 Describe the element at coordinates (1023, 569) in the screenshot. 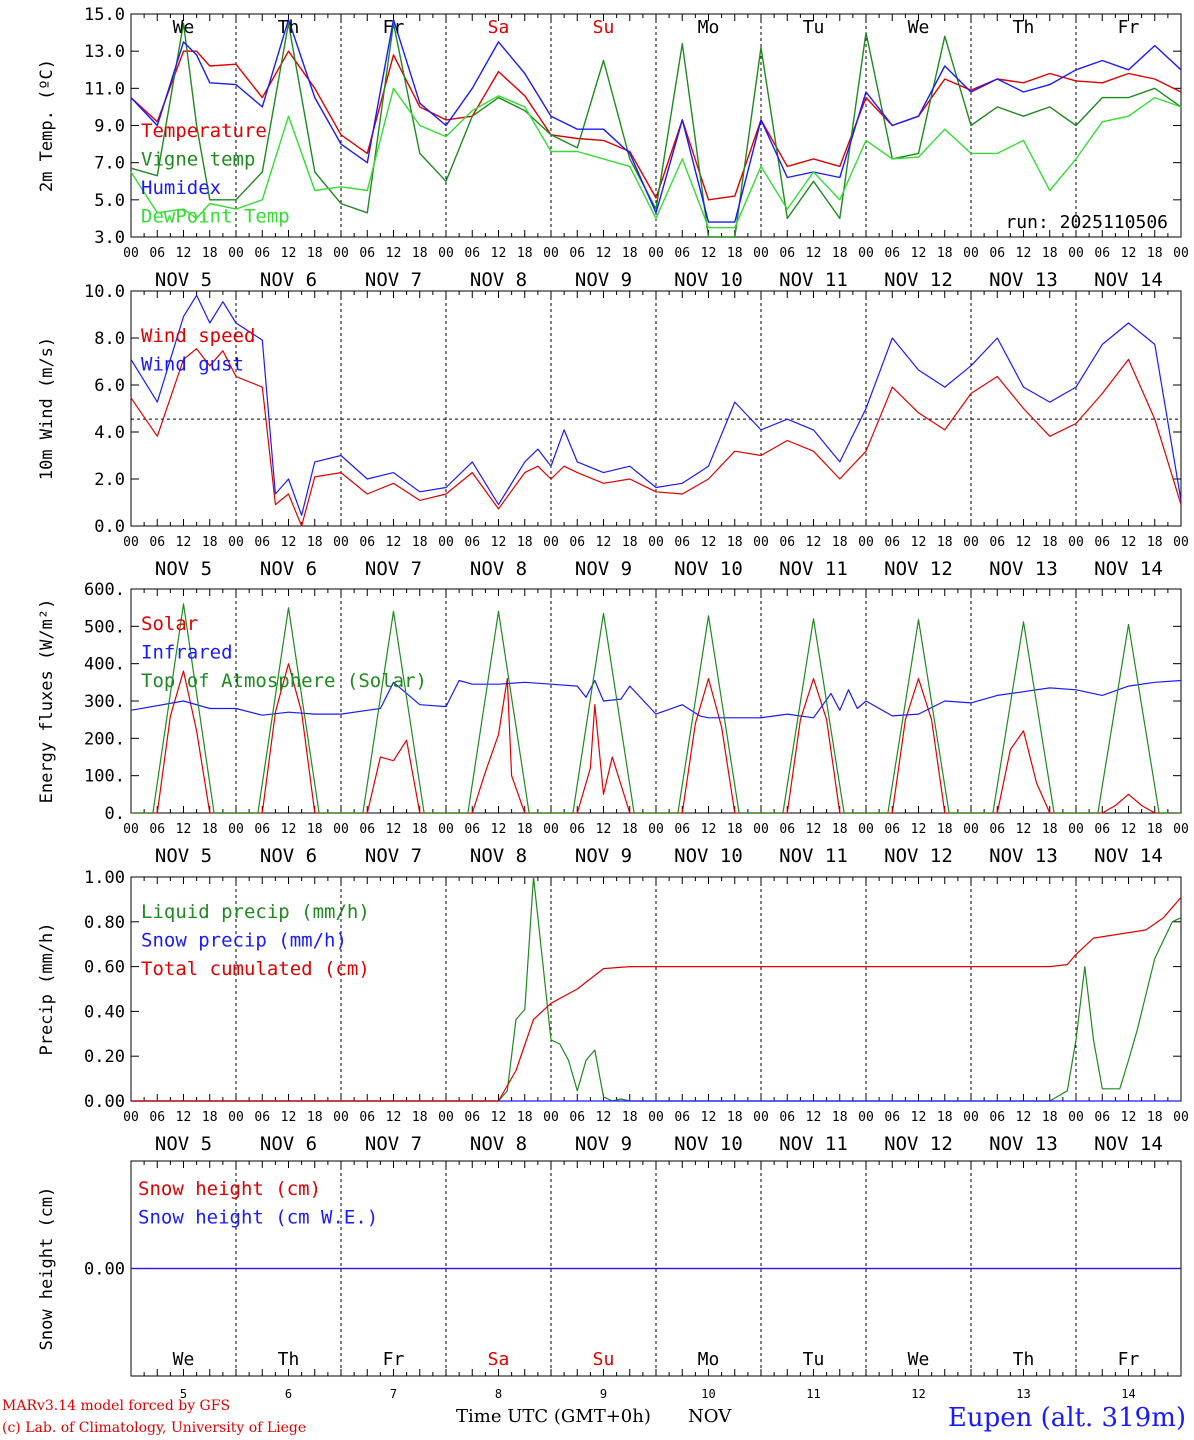

I see `date-label: NOV 13` at that location.